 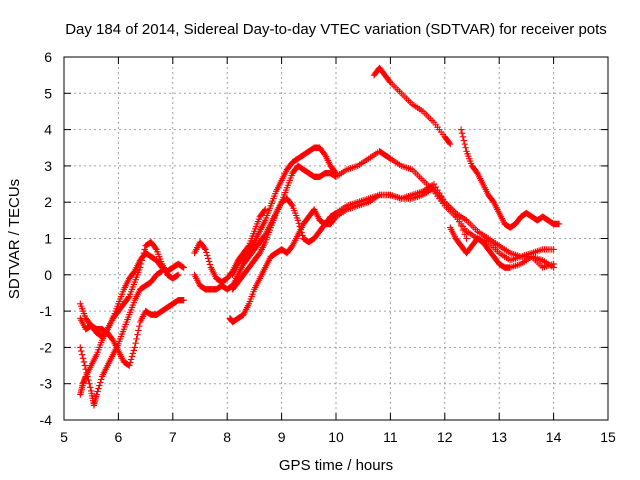 What do you see at coordinates (46, 311) in the screenshot?
I see `y-tick-label: -1` at bounding box center [46, 311].